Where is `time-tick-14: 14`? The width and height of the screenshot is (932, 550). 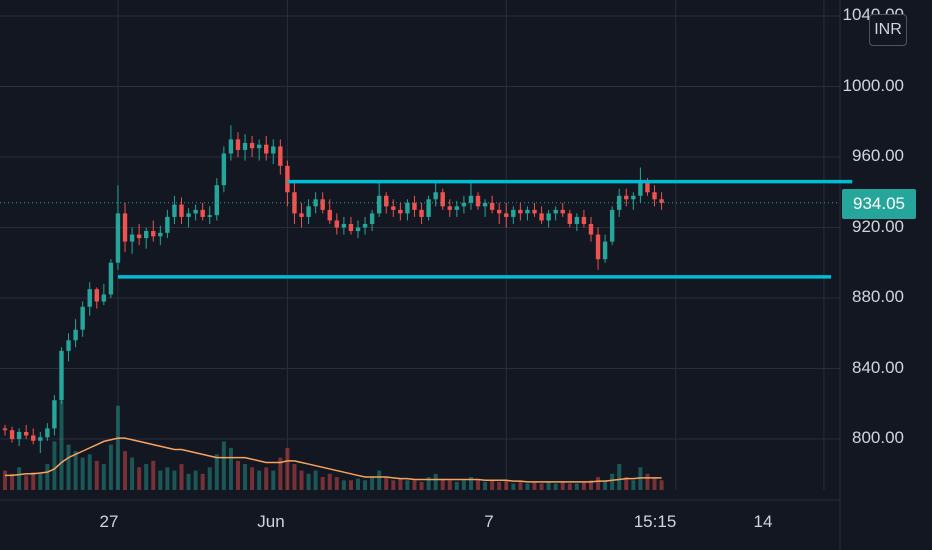
time-tick-14: 14 is located at coordinates (763, 521).